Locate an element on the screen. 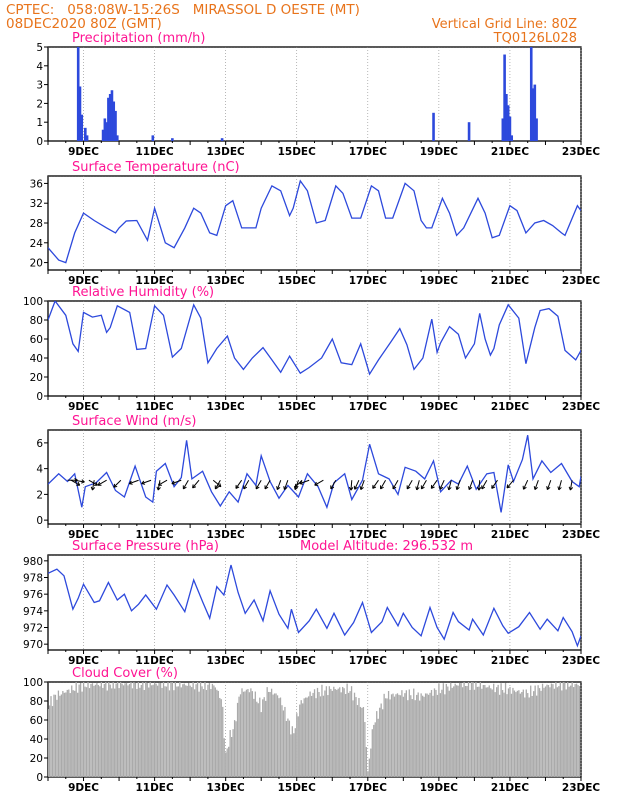  y-tick-label: 36 is located at coordinates (37, 184).